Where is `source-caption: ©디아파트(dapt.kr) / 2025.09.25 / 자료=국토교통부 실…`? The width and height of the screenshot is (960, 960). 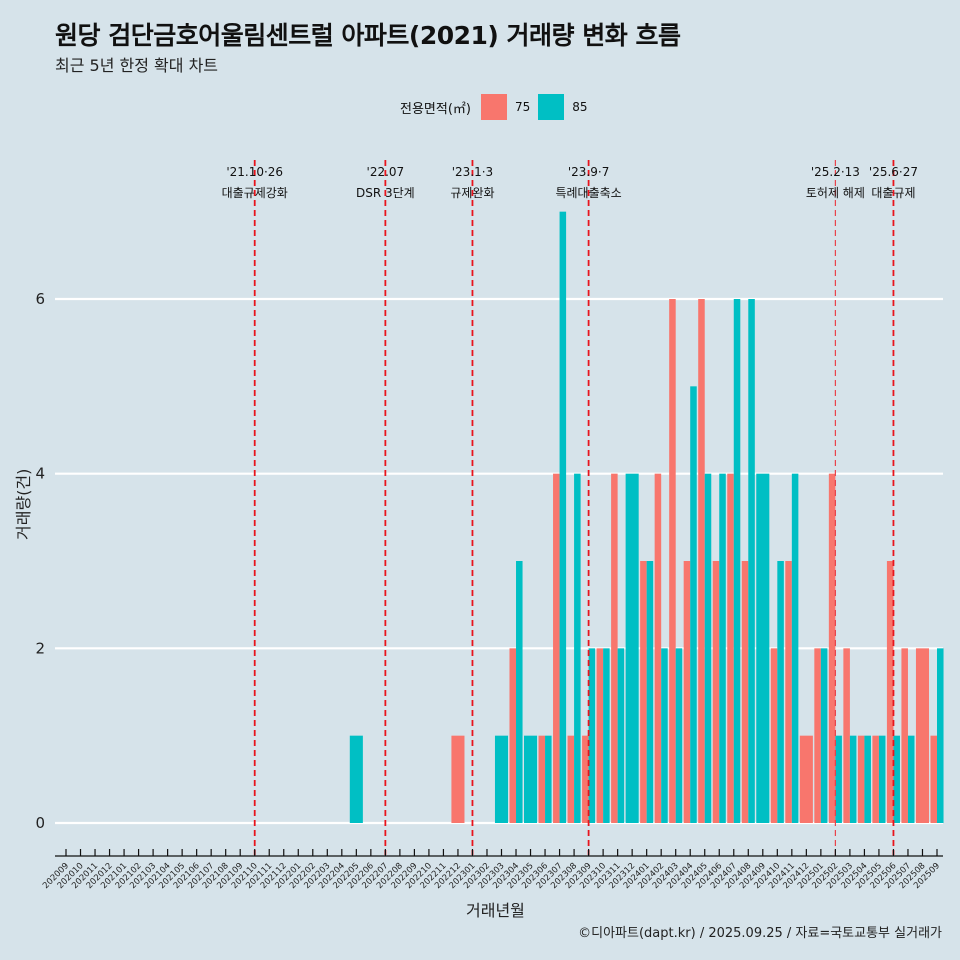 source-caption: ©디아파트(dapt.kr) / 2025.09.25 / 자료=국토교통부 실… is located at coordinates (760, 933).